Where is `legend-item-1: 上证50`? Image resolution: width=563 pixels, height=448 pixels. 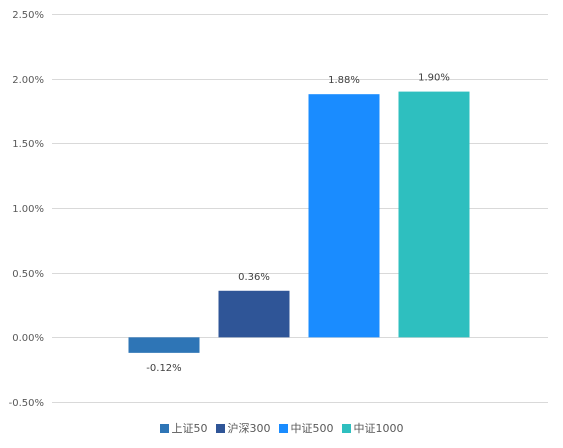
legend-item-1: 上证50 is located at coordinates (183, 428).